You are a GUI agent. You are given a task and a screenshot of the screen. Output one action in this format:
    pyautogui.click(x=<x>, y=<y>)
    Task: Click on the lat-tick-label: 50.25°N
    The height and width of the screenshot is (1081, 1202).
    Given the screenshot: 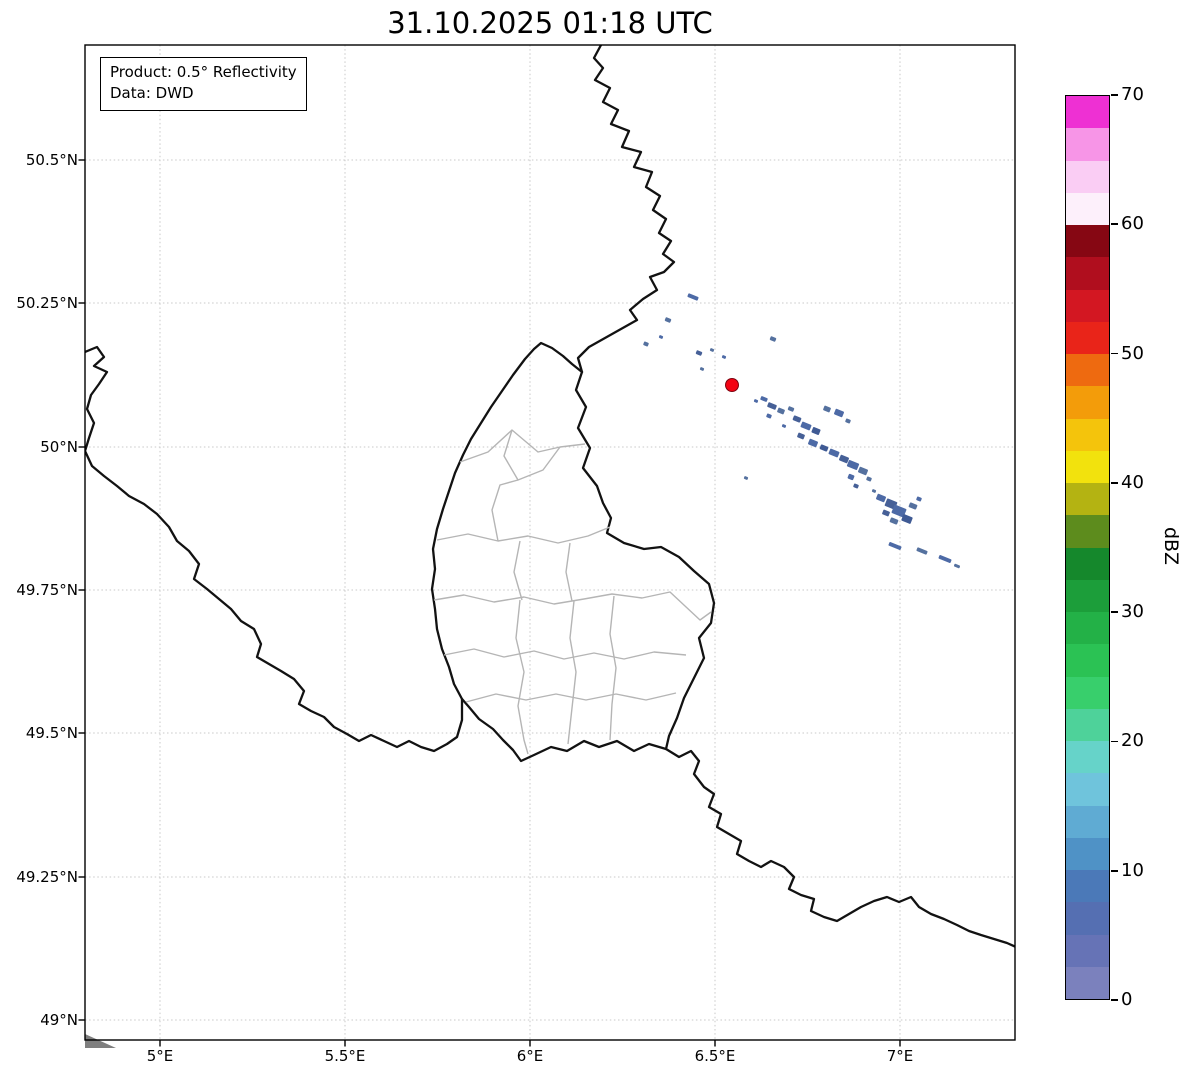 What is the action you would take?
    pyautogui.click(x=47, y=303)
    